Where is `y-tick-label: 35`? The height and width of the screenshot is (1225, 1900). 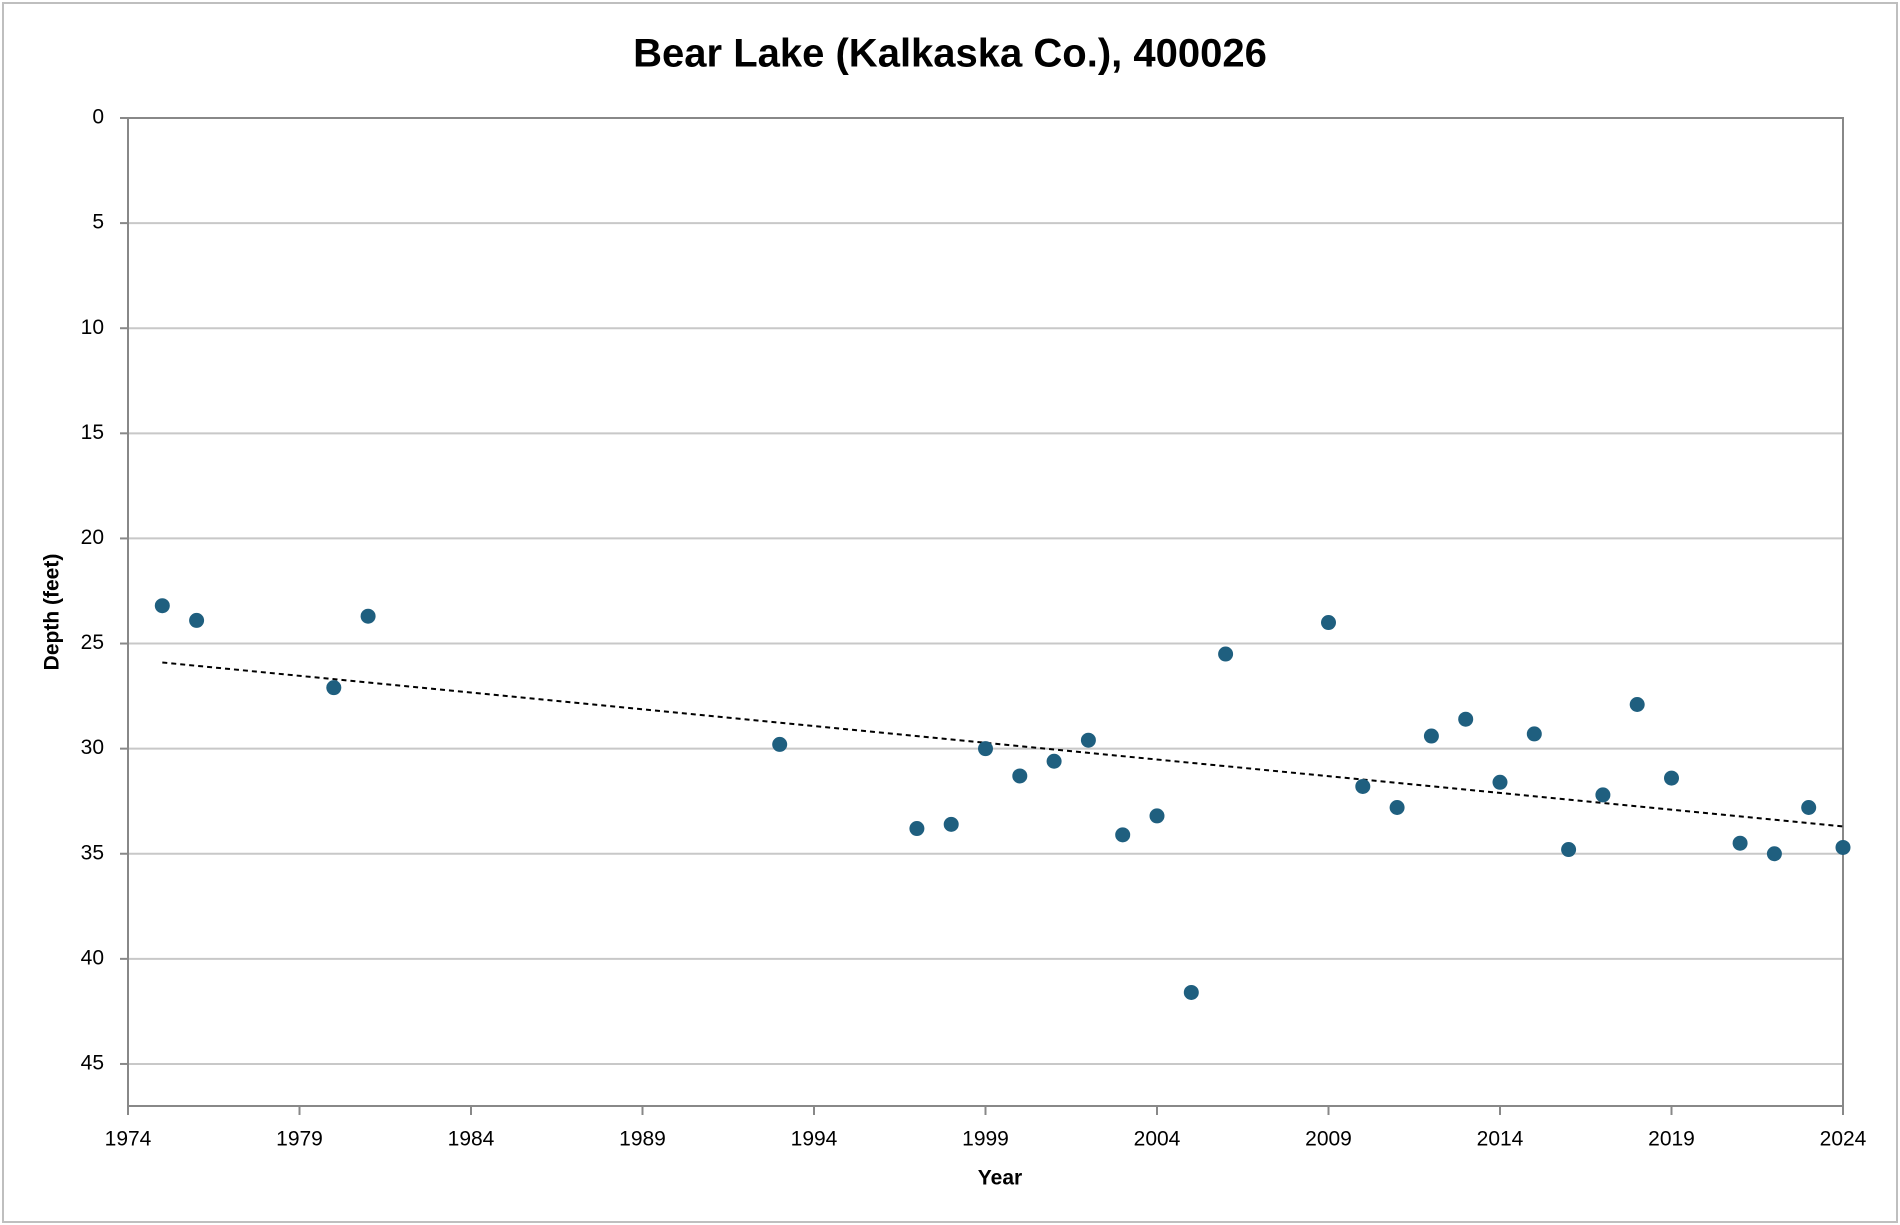
y-tick-label: 35 is located at coordinates (92, 852).